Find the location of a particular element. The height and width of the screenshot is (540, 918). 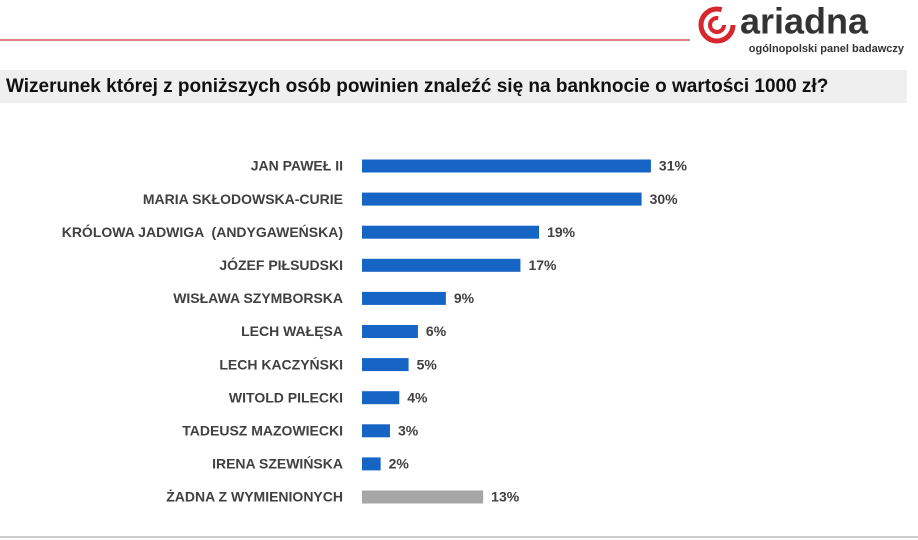

category-label: MARIA SKŁODOWSKA-CURIE is located at coordinates (243, 199).